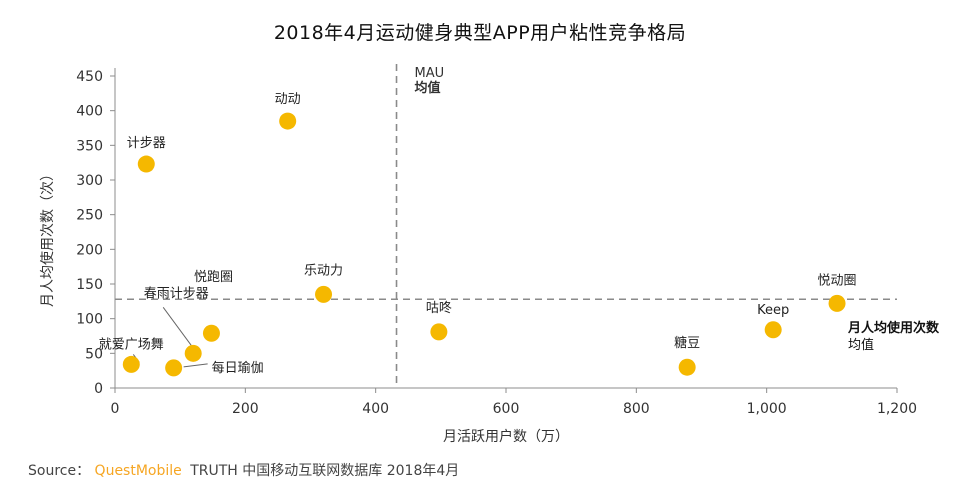  Describe the element at coordinates (897, 409) in the screenshot. I see `x-tick-label: 1,200` at that location.